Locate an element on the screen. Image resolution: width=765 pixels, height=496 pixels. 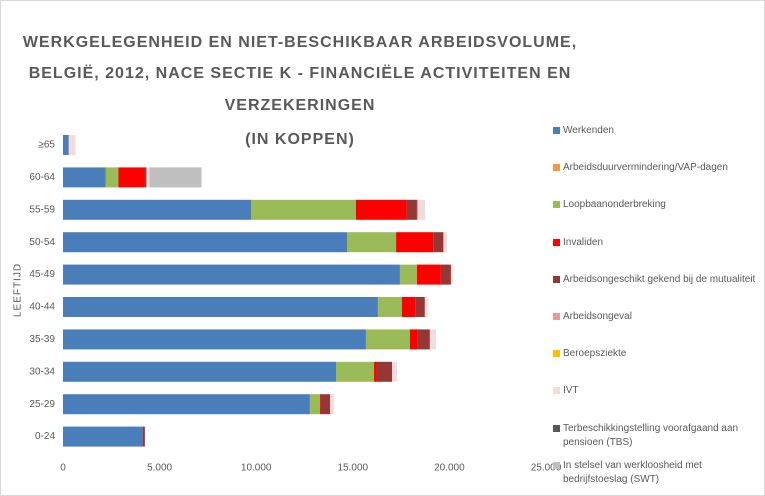
y-tick-label: 50-54 is located at coordinates (42, 242).